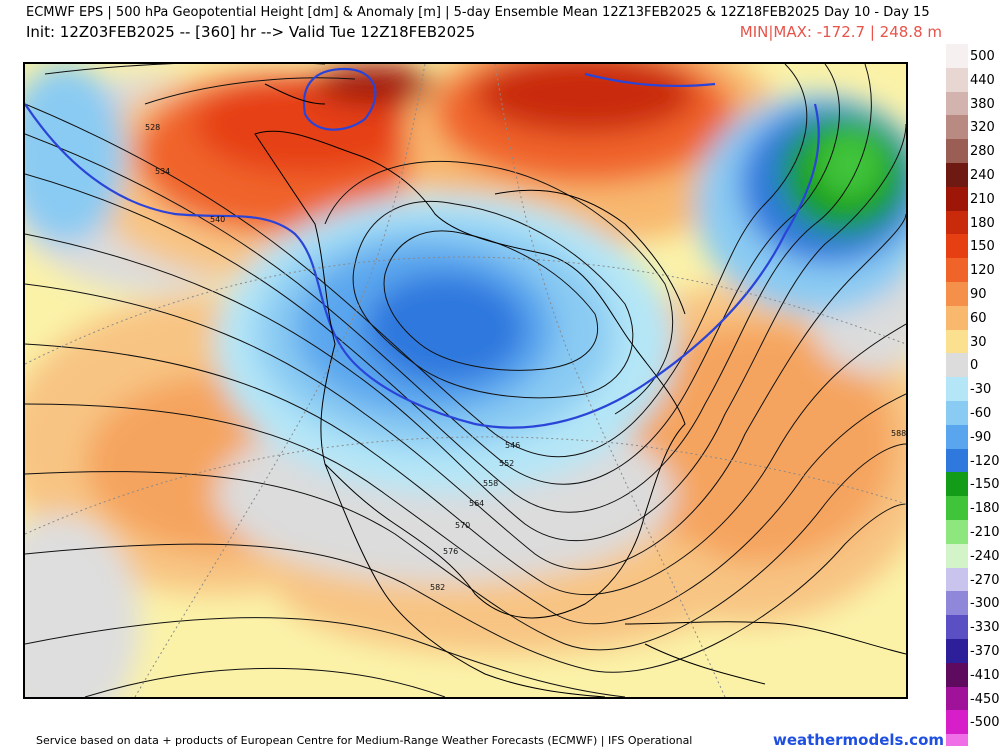 The width and height of the screenshot is (1000, 750). Describe the element at coordinates (982, 223) in the screenshot. I see `legend-label: 180` at that location.